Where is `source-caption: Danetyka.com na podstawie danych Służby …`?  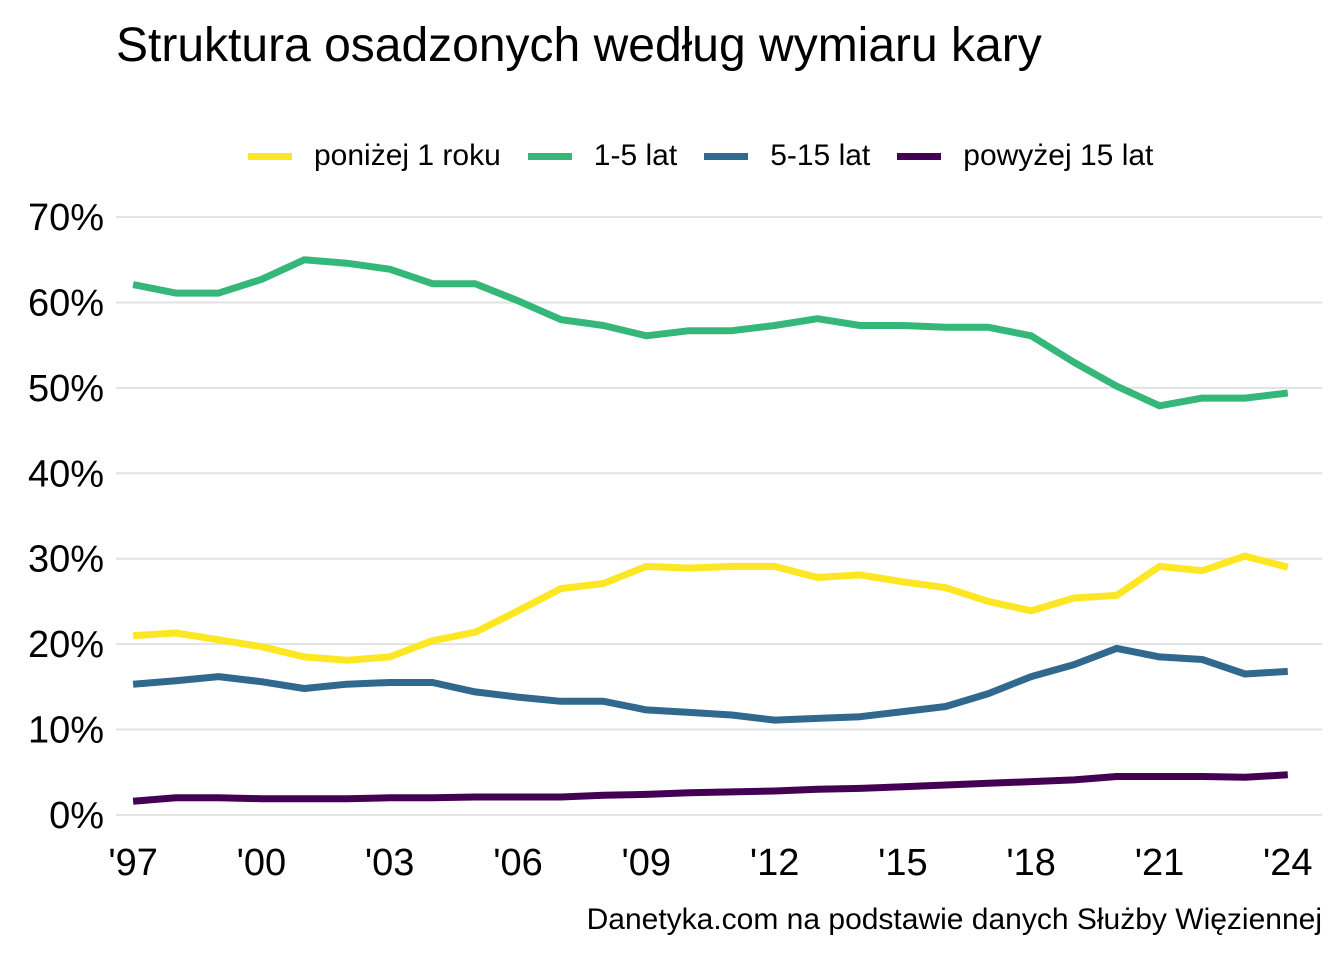
source-caption: Danetyka.com na podstawie danych Służby … is located at coordinates (954, 919).